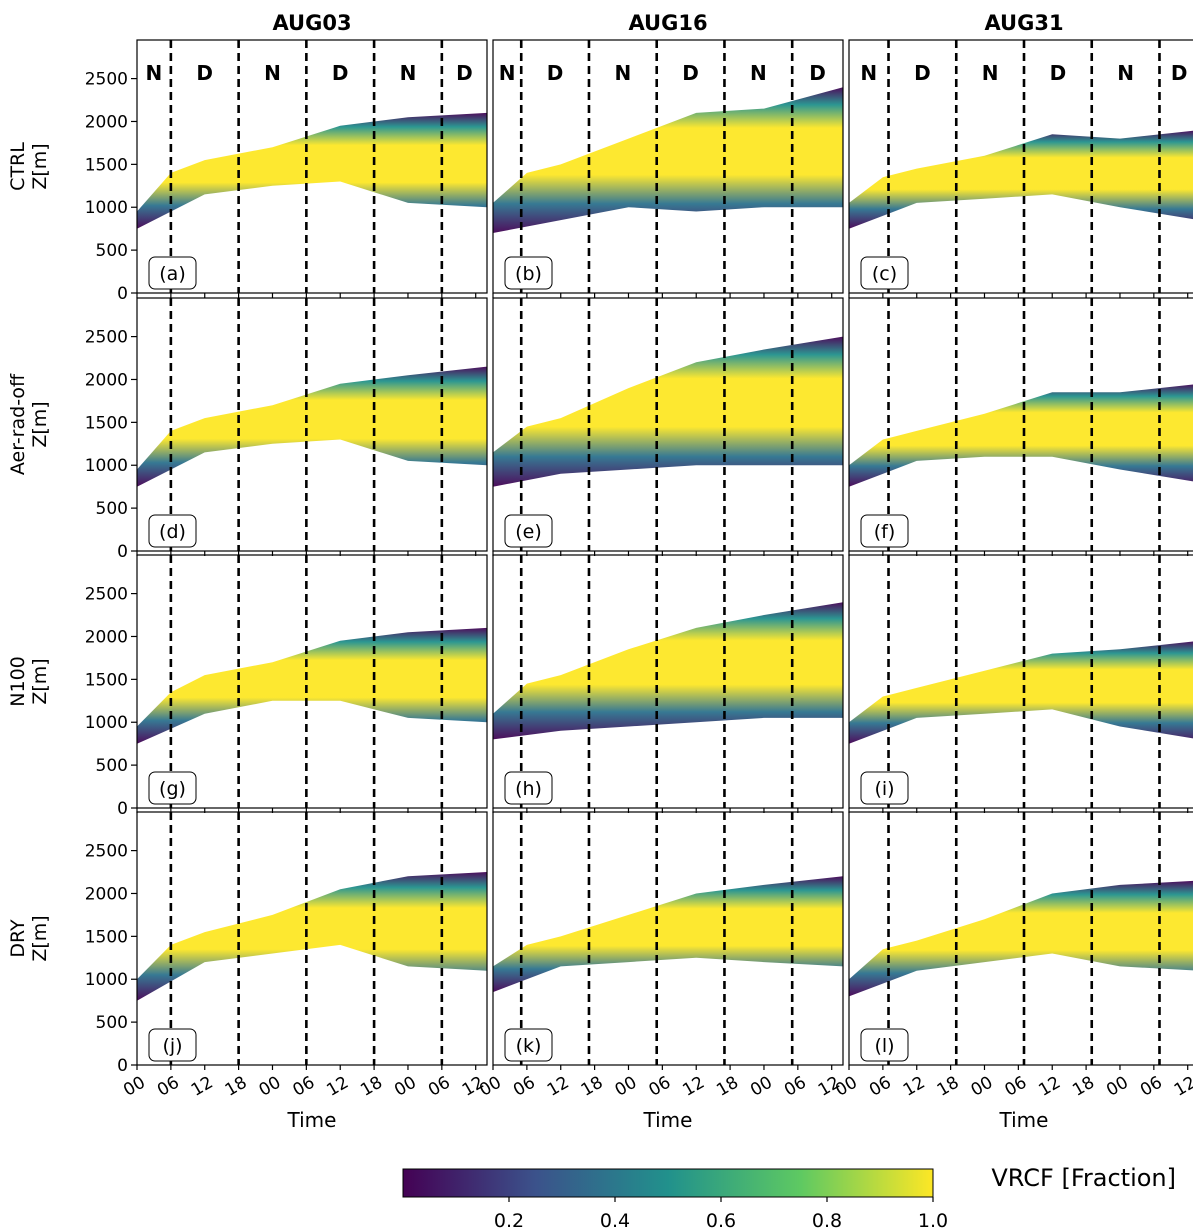  What do you see at coordinates (615, 1220) in the screenshot?
I see `colorbar-tick-label: 0.4` at bounding box center [615, 1220].